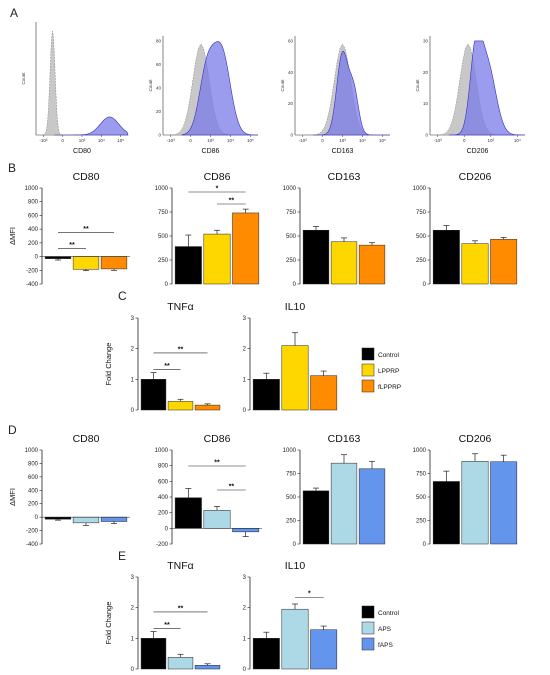 This screenshot has width=550, height=675. I want to click on chart-title: CD206, so click(475, 439).